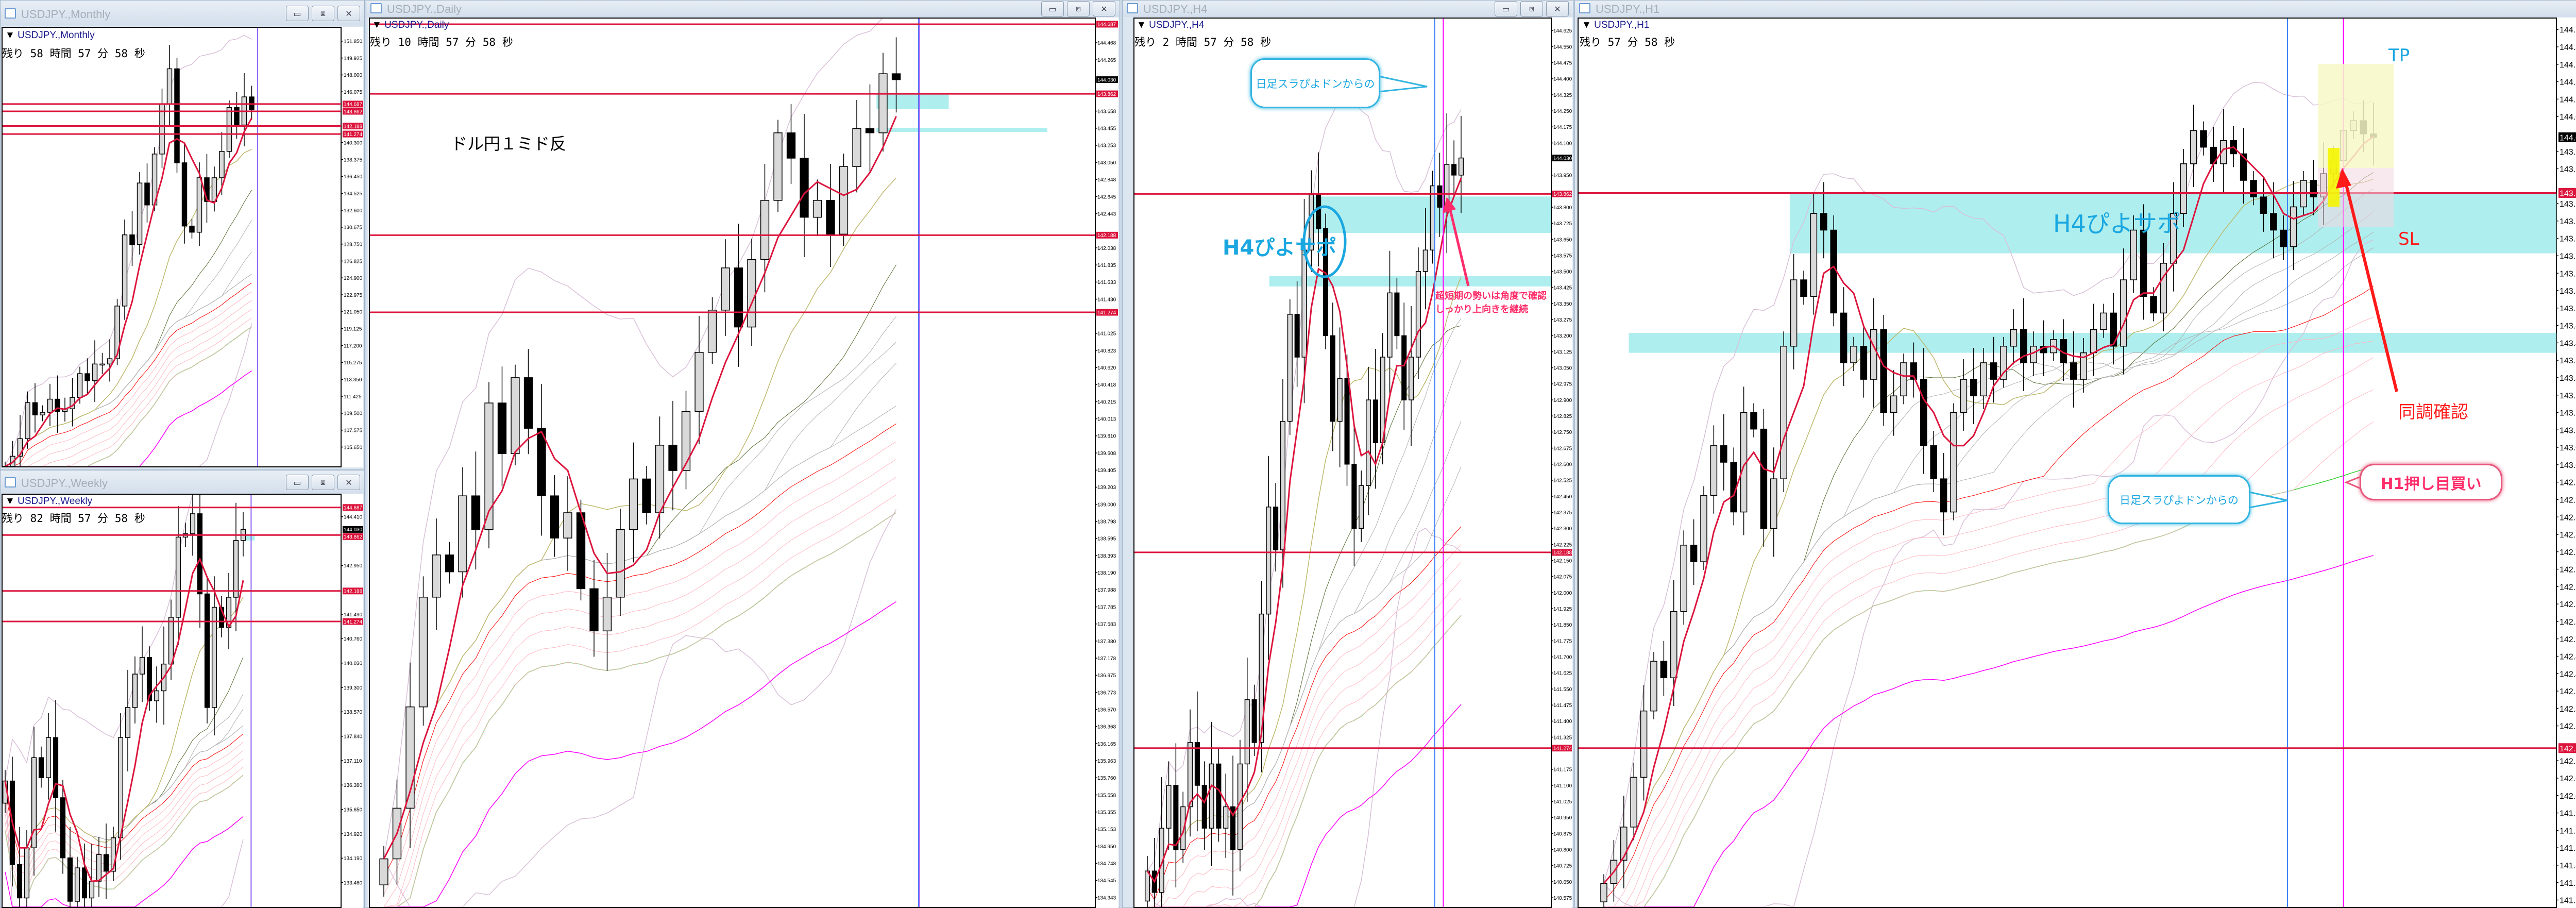 The width and height of the screenshot is (2576, 908). Describe the element at coordinates (743, 9) in the screenshot. I see `titlebar: USDJPY.,Daily ▭ ⧈ ✕` at that location.